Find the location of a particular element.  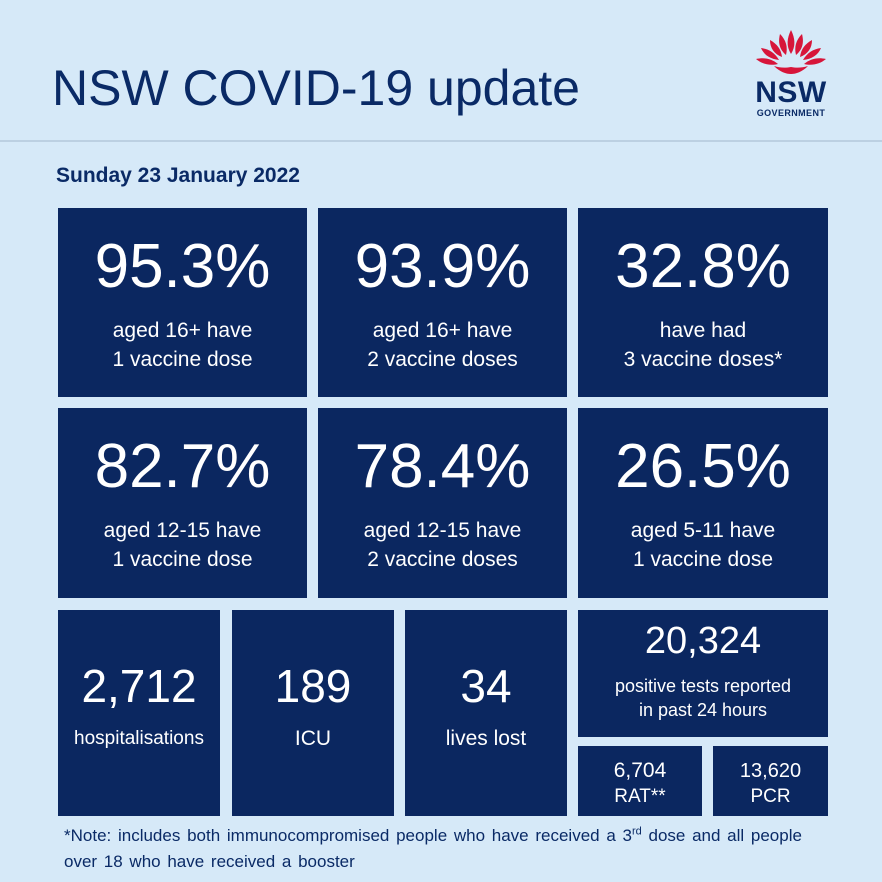

stat-tile-icu: 189 ICU is located at coordinates (313, 713).